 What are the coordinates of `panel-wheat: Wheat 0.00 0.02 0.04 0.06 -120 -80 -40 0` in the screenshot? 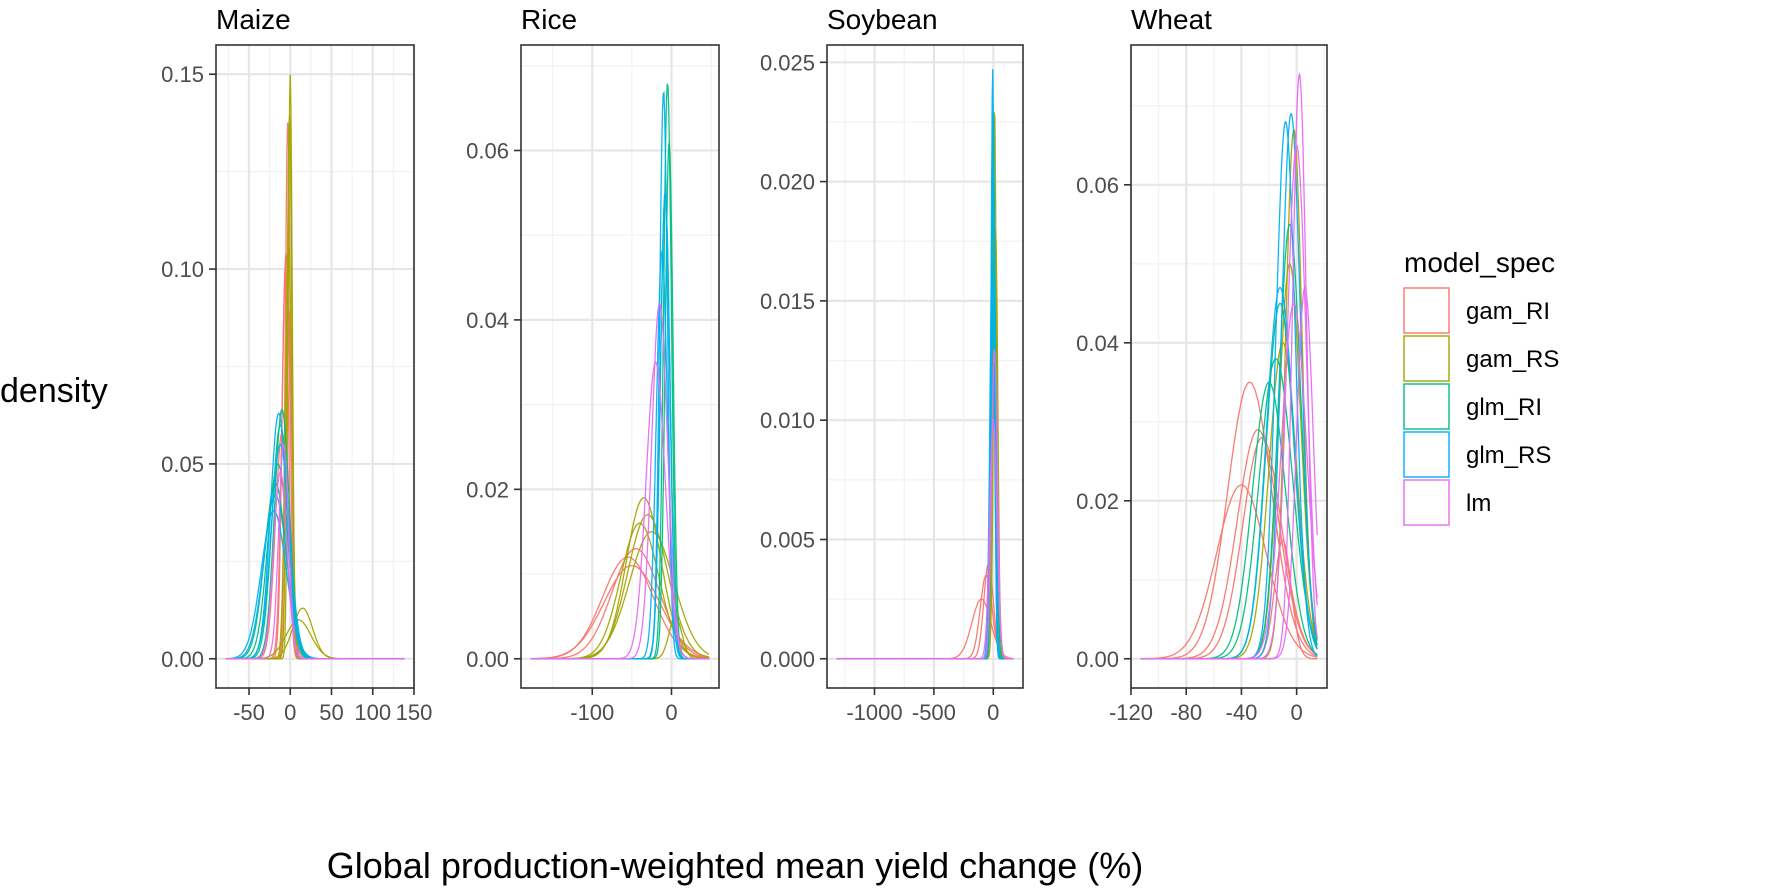 It's located at (1202, 364).